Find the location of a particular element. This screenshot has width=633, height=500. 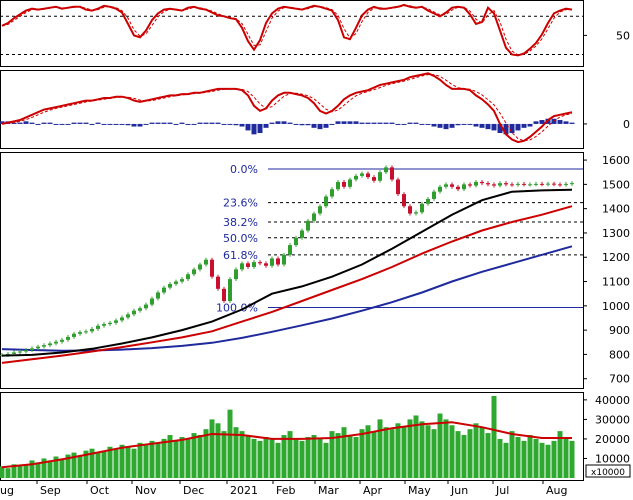

x-axis-label: May is located at coordinates (419, 490).